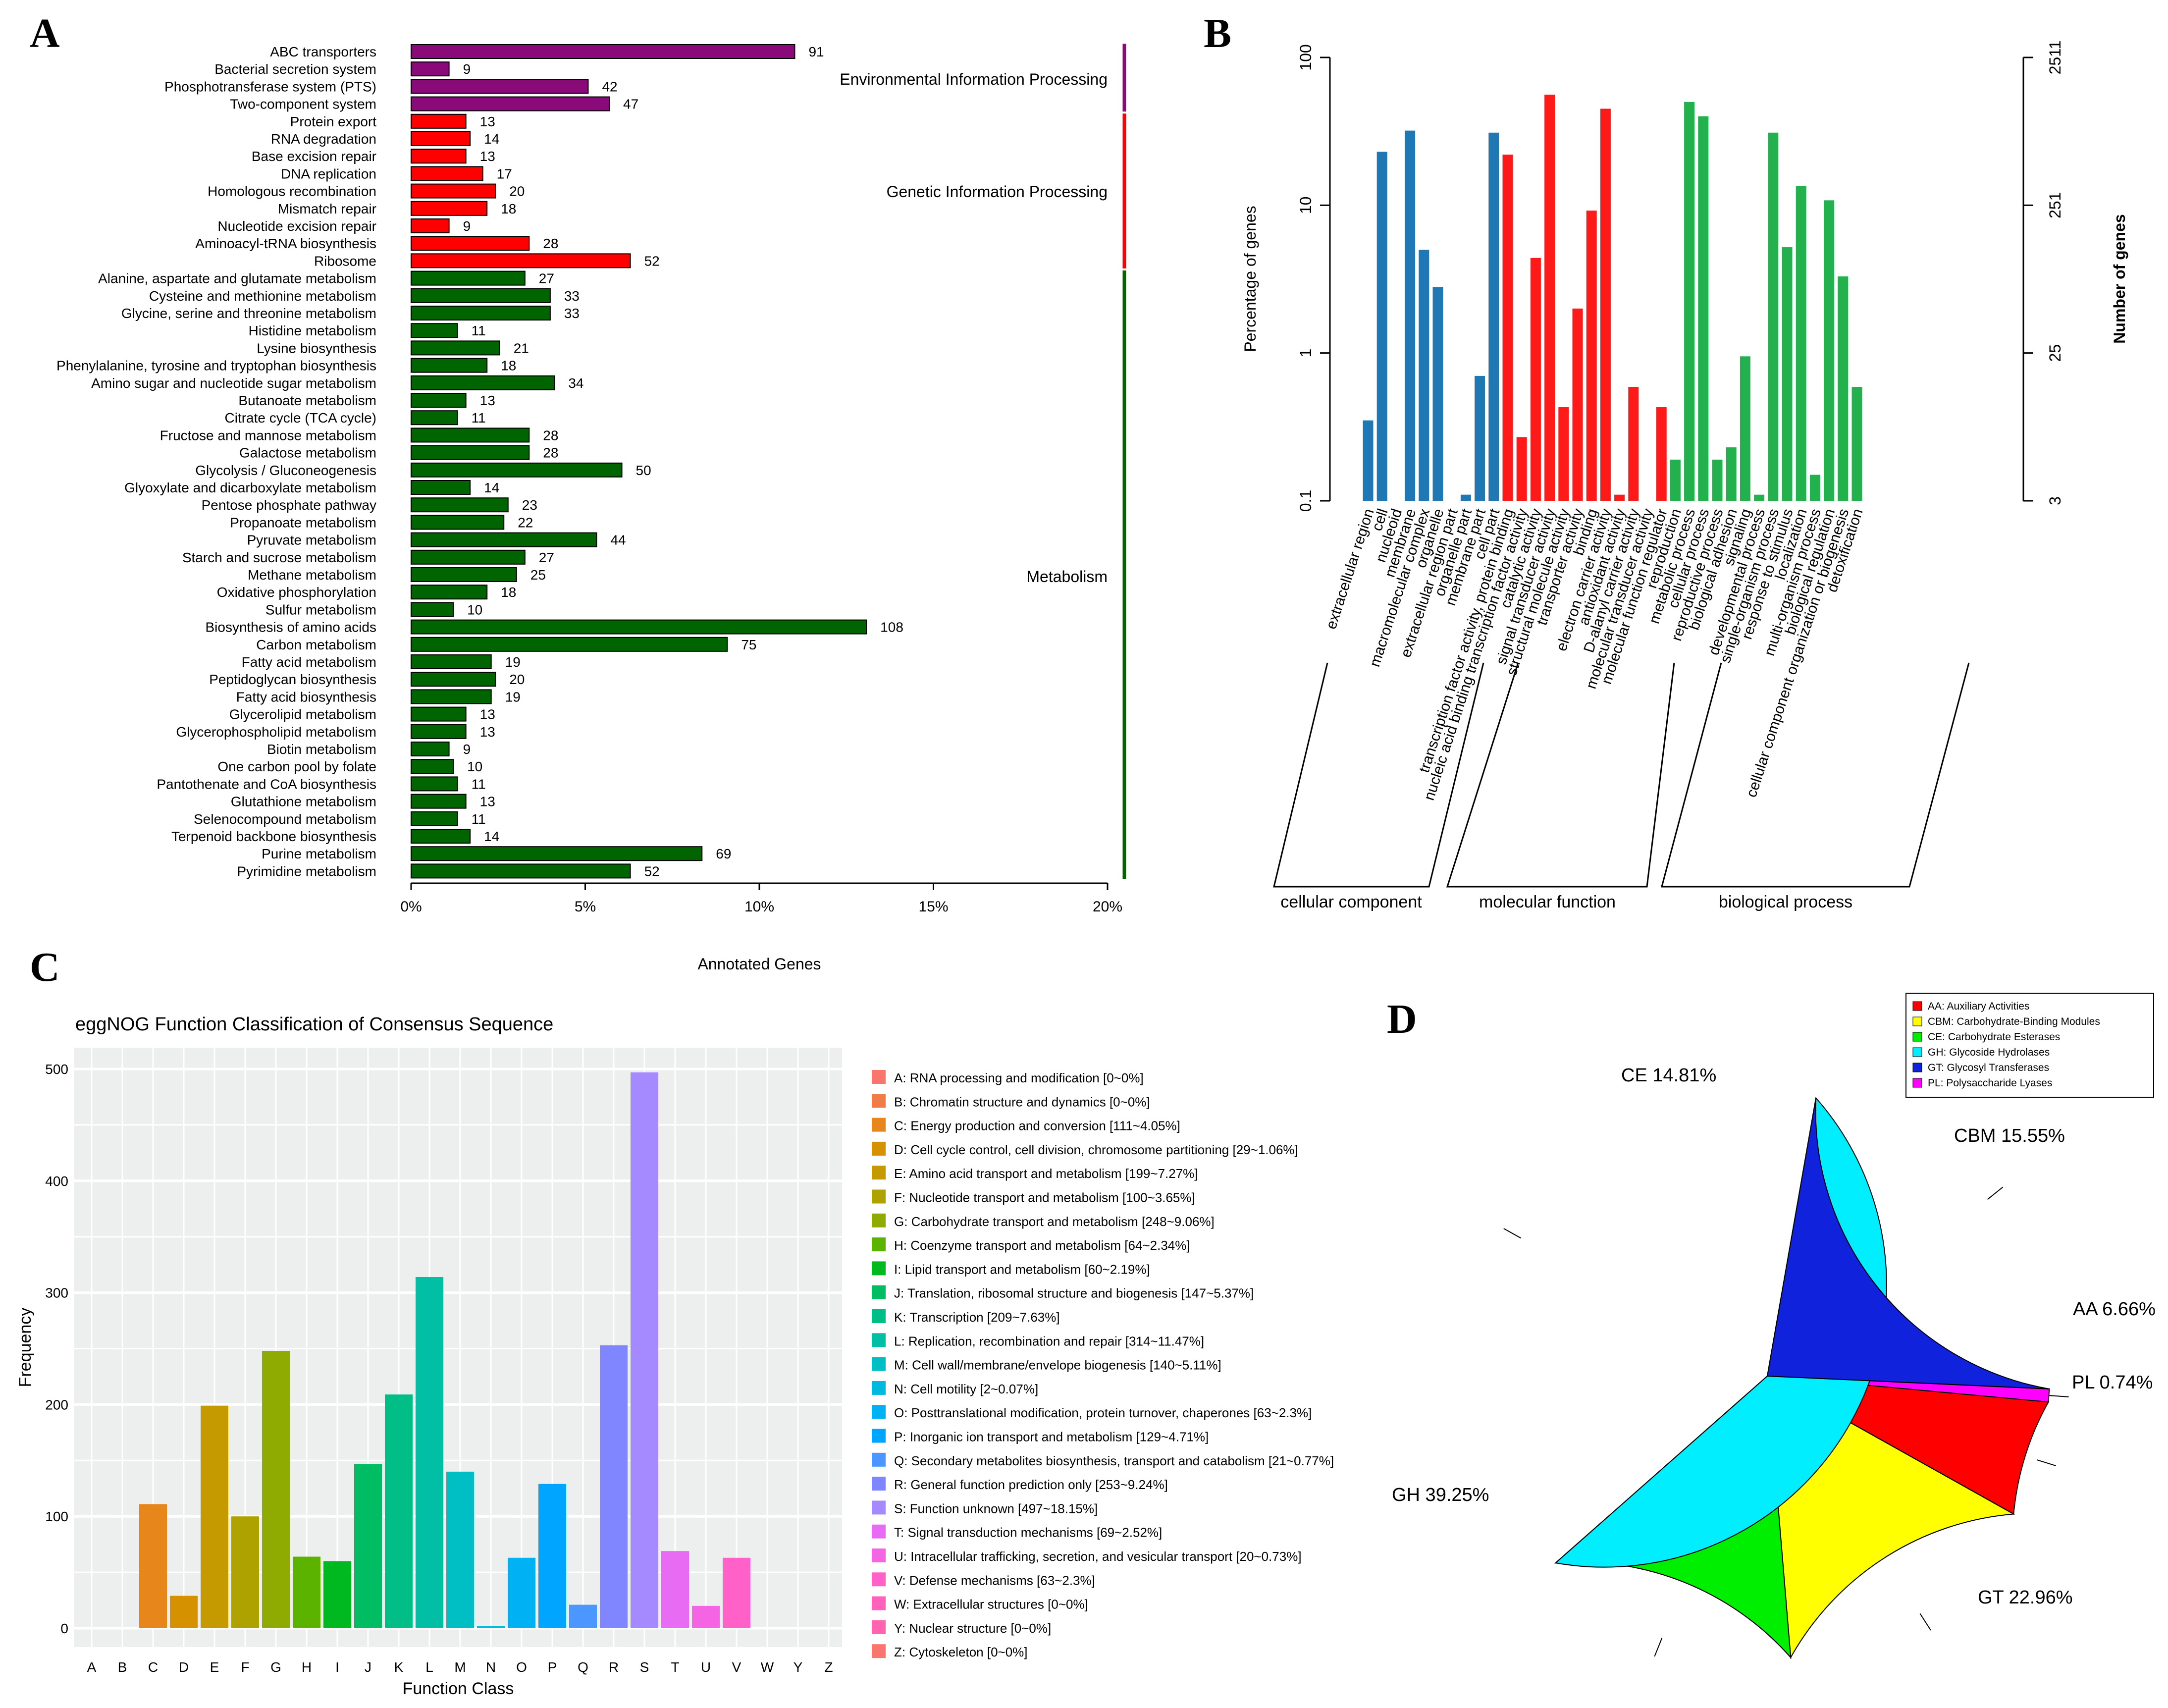  Describe the element at coordinates (429, 1667) in the screenshot. I see `eggnog-x-tick-label: L` at that location.